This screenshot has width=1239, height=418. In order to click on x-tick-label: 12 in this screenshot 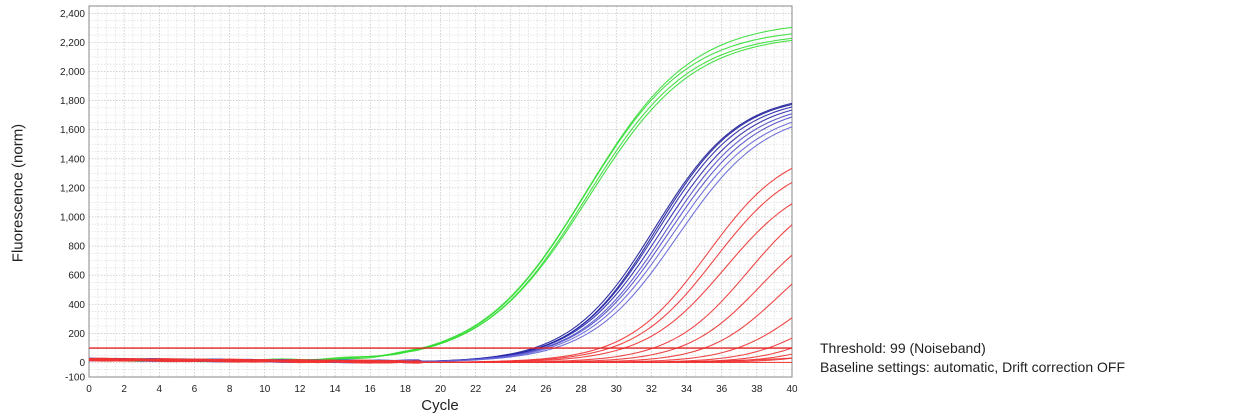, I will do `click(300, 389)`.